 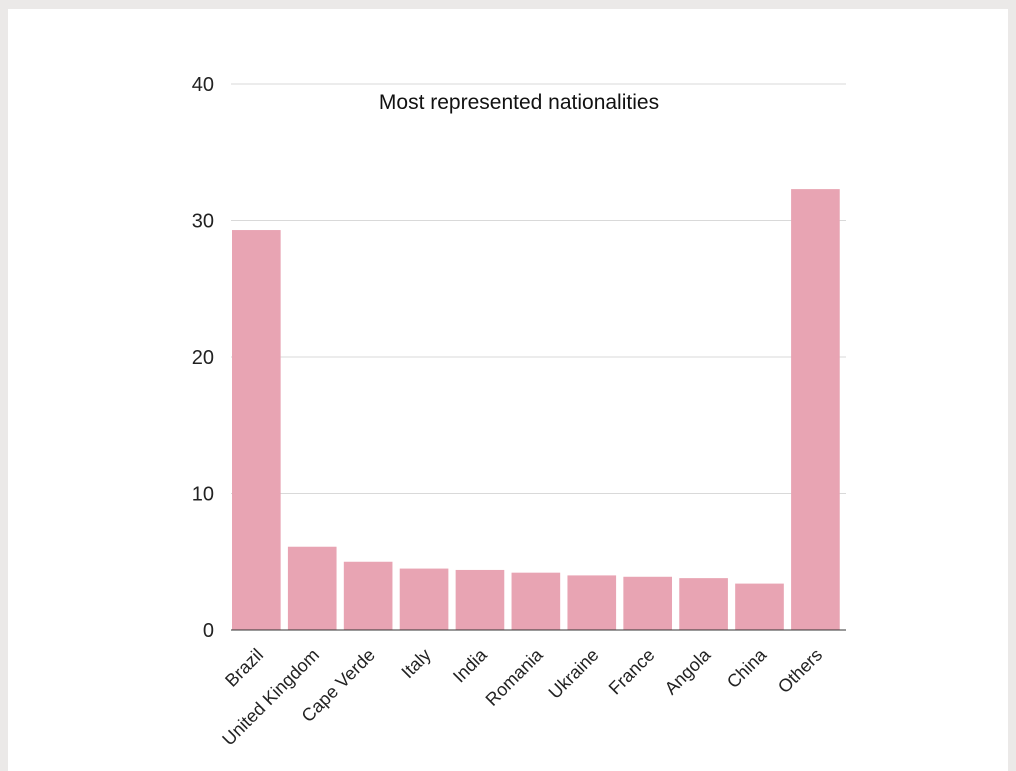 I want to click on x-tick-label: Romania, so click(x=515, y=677).